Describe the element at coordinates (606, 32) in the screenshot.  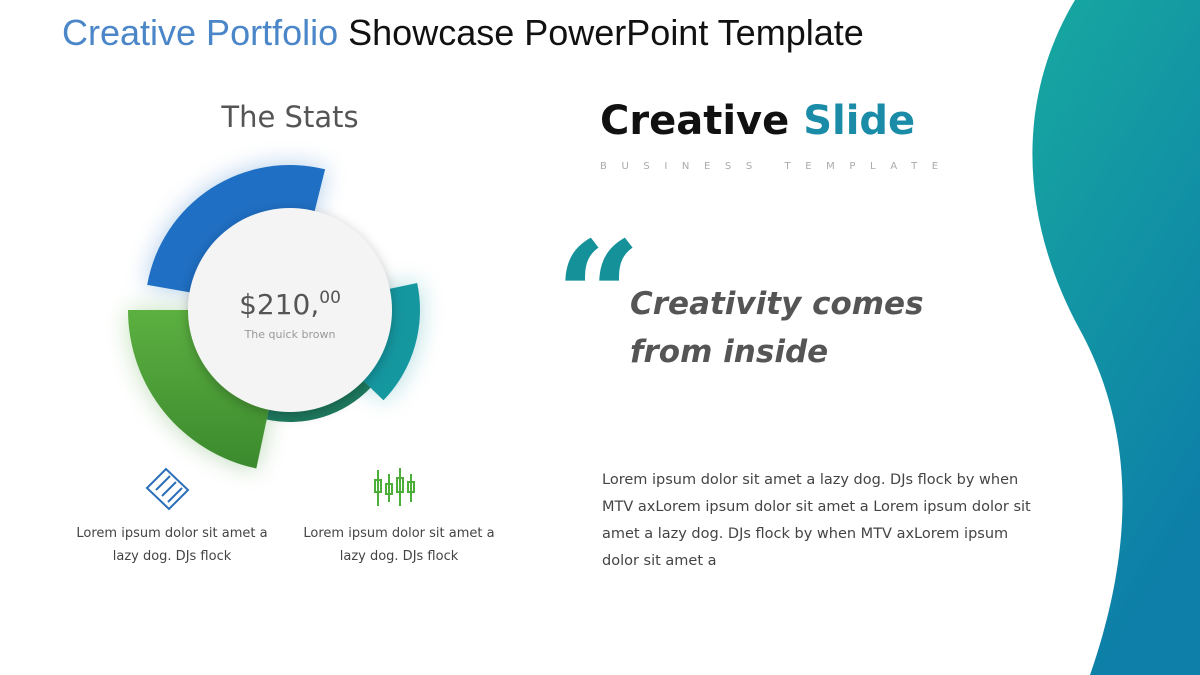
I see `title-rest: Showcase PowerPoint Template` at that location.